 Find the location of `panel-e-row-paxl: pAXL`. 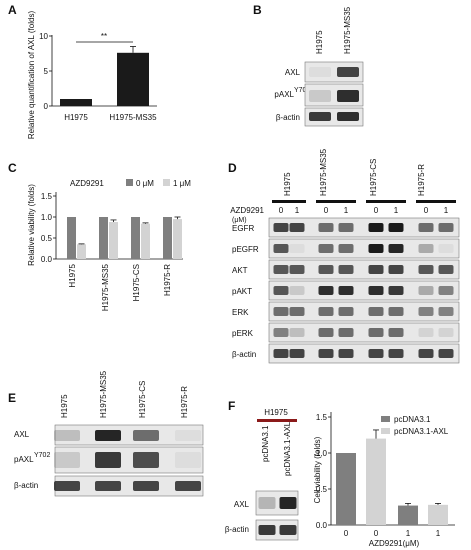

panel-e-row-paxl: pAXL is located at coordinates (24, 459).